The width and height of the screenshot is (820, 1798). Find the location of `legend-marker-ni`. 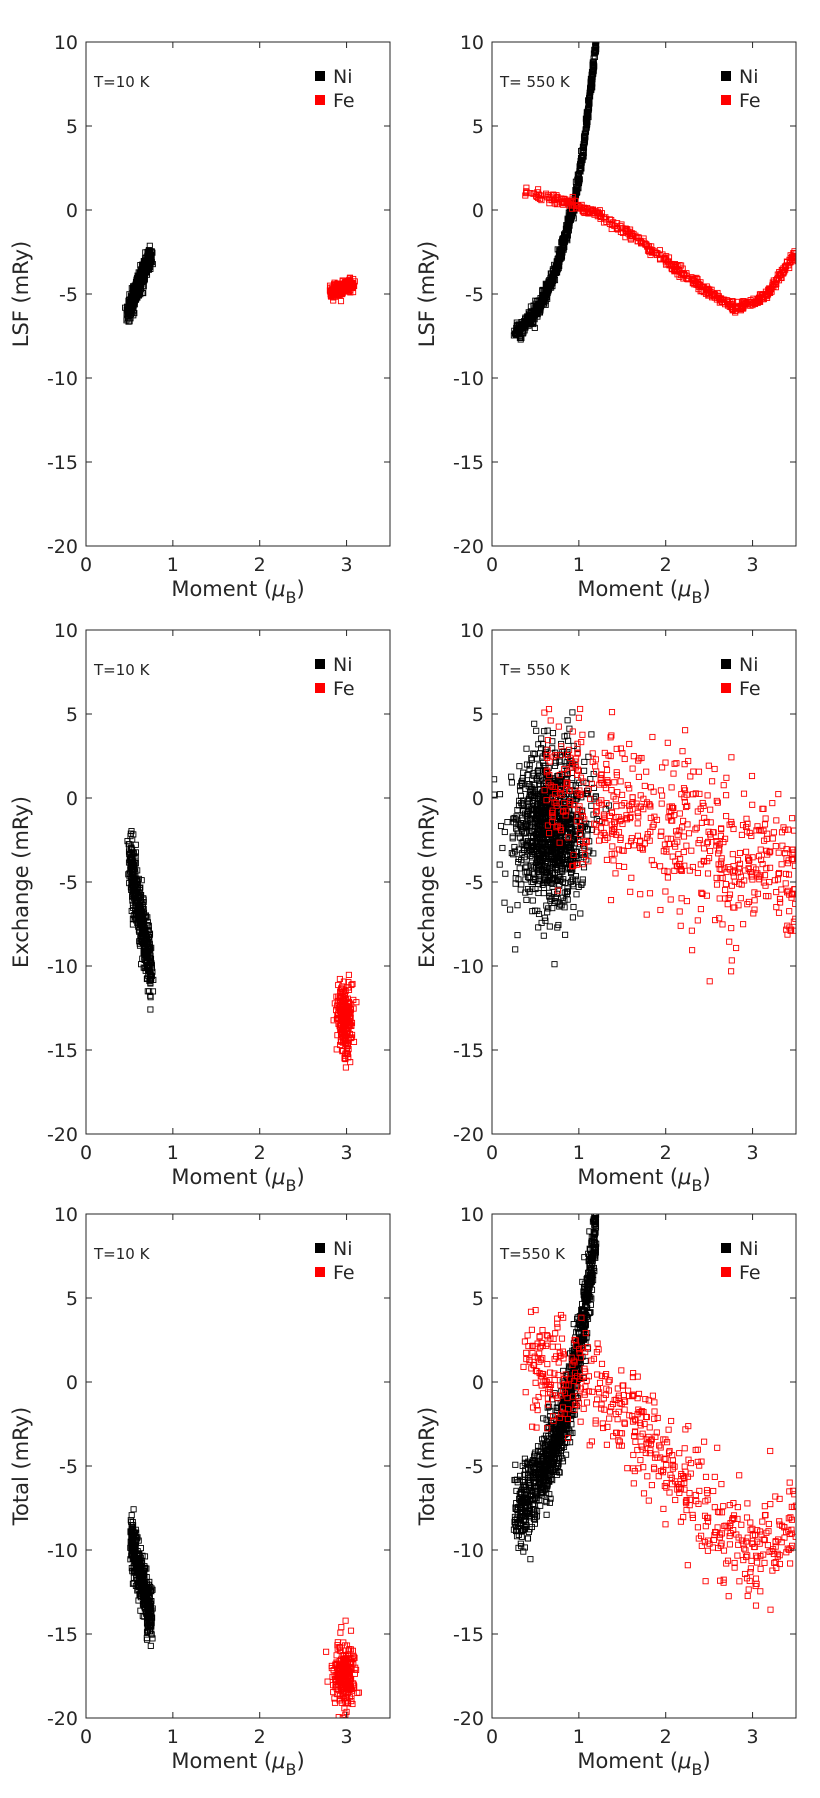

legend-marker-ni is located at coordinates (320, 76).